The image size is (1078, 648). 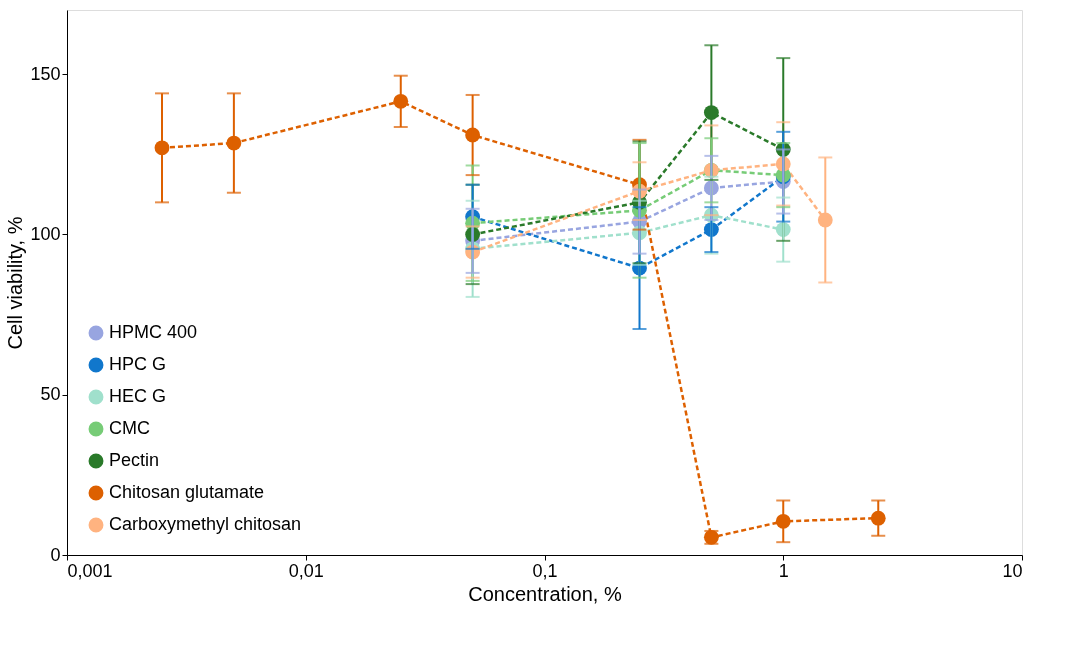 I want to click on legend-label: HEC G, so click(x=138, y=396).